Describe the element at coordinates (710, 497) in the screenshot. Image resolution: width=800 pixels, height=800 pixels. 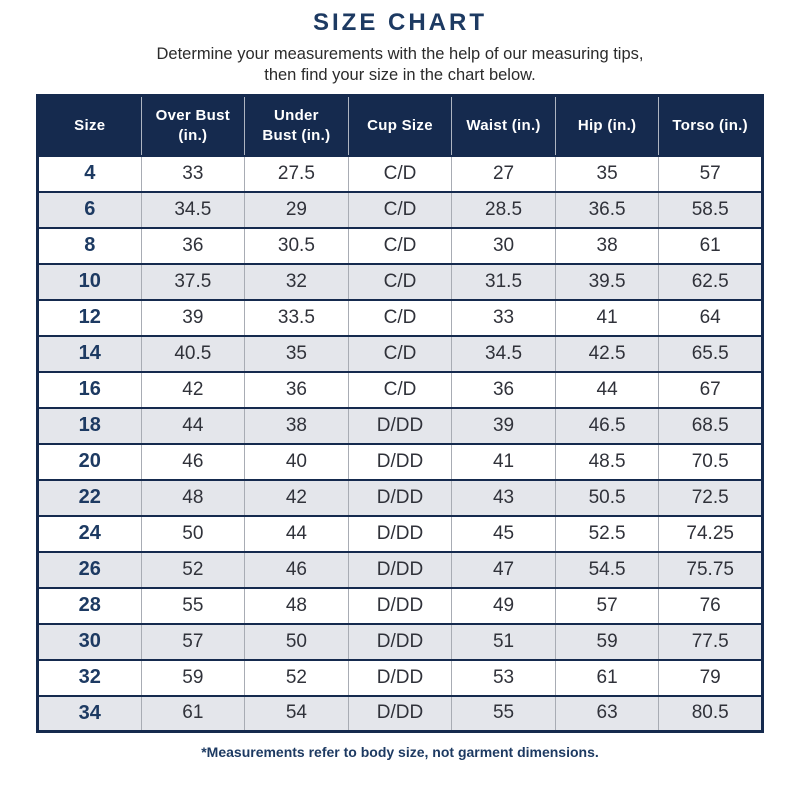
I see `cell: 72.5` at that location.